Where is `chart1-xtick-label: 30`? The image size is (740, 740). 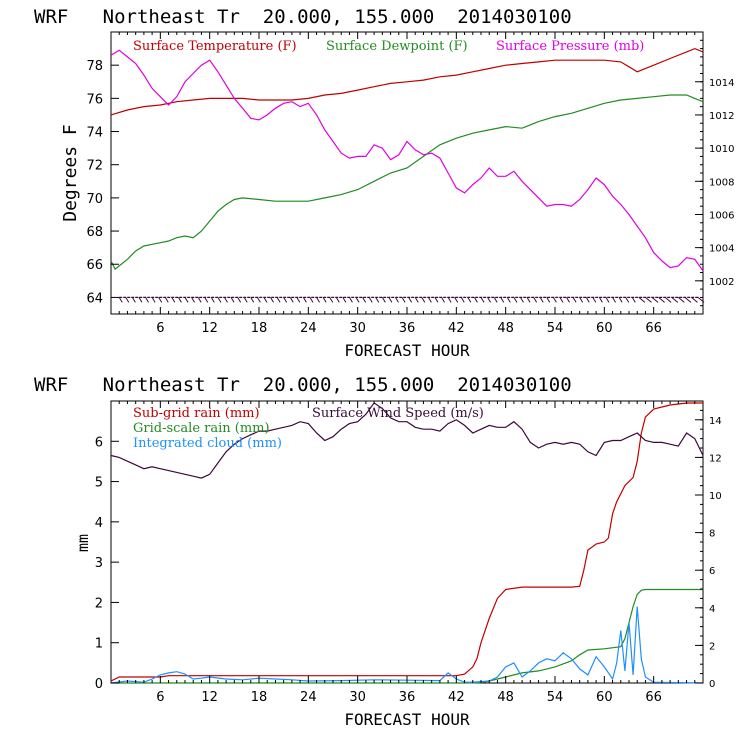 chart1-xtick-label: 30 is located at coordinates (357, 328).